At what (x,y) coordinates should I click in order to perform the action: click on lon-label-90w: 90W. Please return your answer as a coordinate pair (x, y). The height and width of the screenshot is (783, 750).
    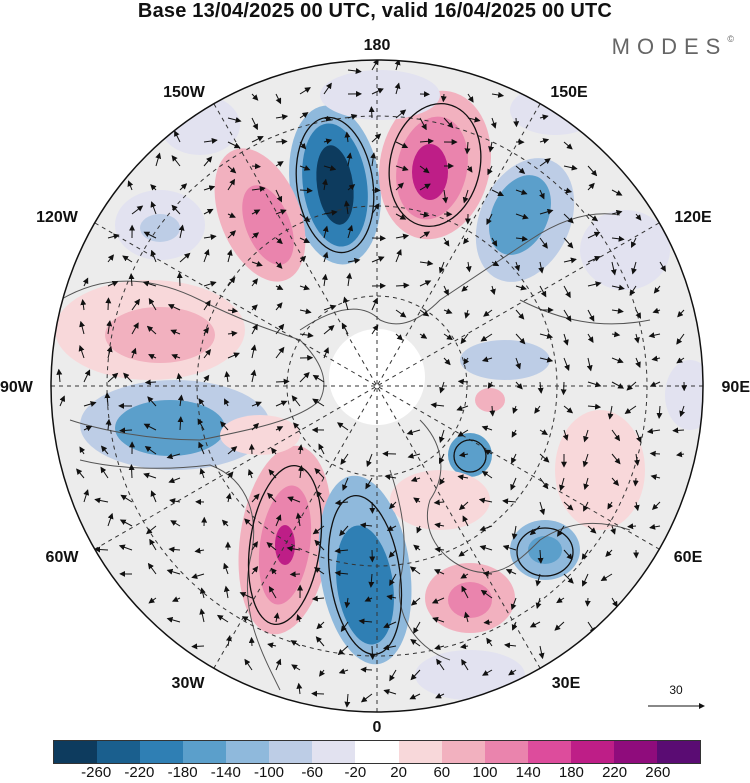
    Looking at the image, I should click on (17, 387).